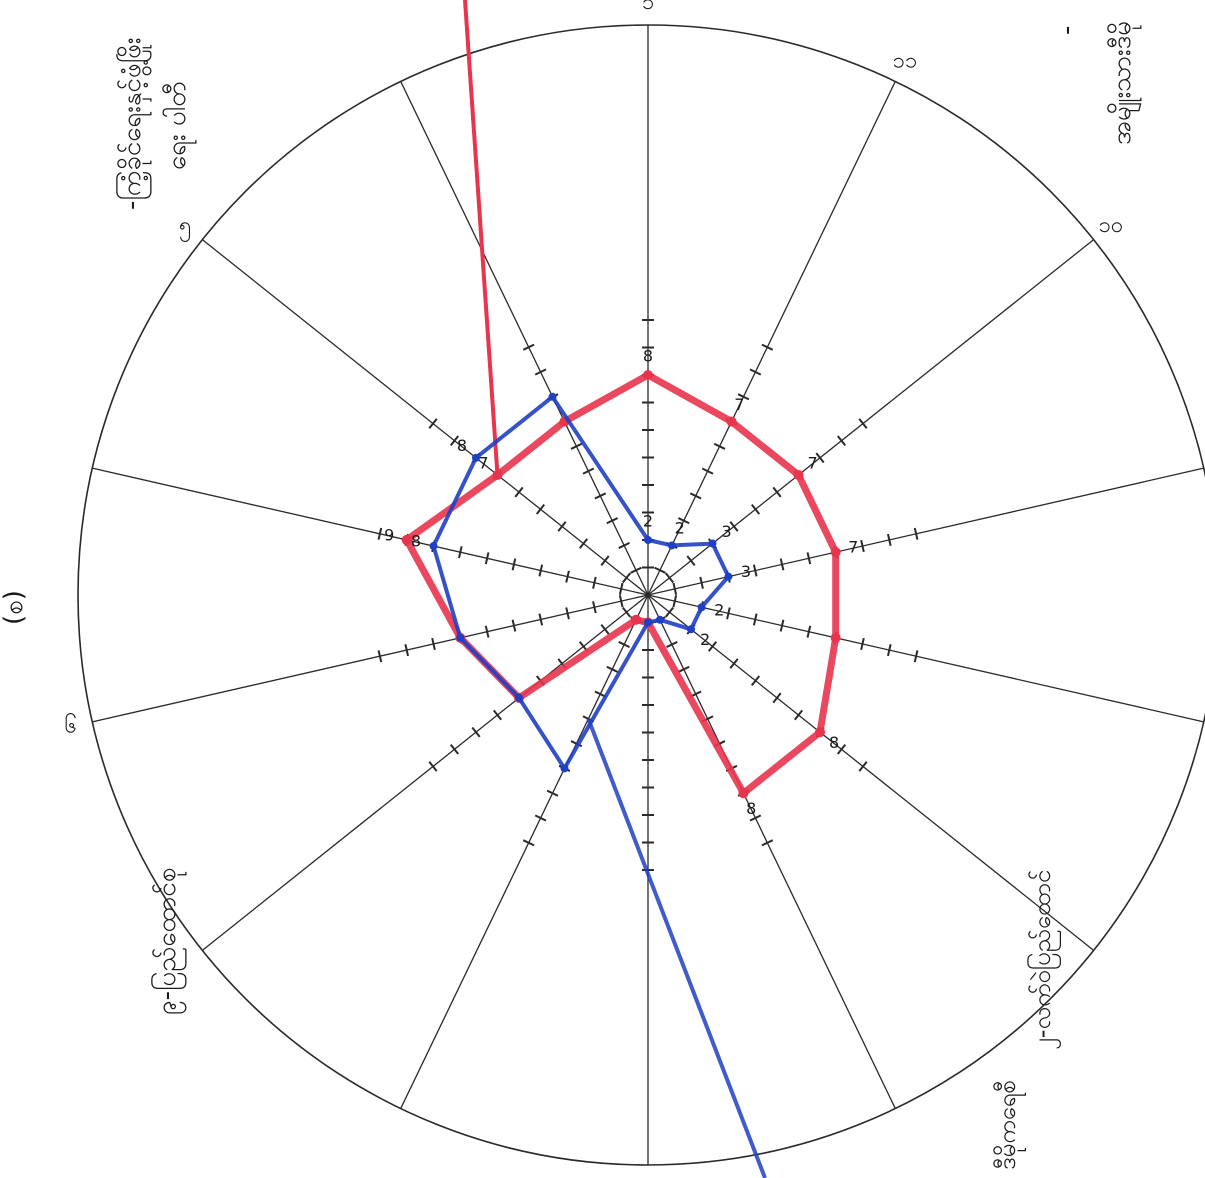 This screenshot has height=1178, width=1205. I want to click on spoke-end-label-1: ၁၁, so click(904, 61).